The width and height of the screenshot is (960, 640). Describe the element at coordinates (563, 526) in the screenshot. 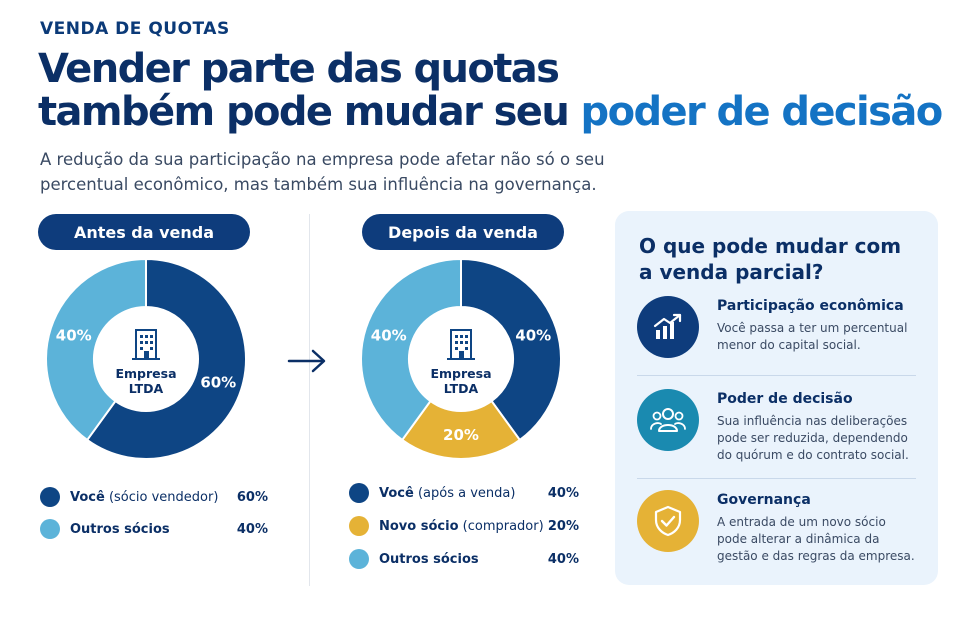

I see `legend-value: 20%` at that location.